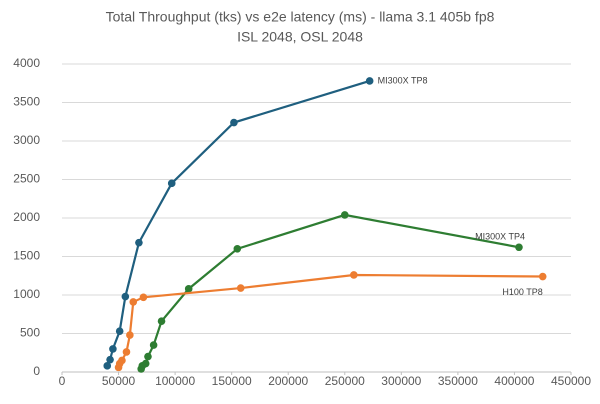 The image size is (600, 404). Describe the element at coordinates (514, 381) in the screenshot. I see `x-tick-label: 400000` at that location.